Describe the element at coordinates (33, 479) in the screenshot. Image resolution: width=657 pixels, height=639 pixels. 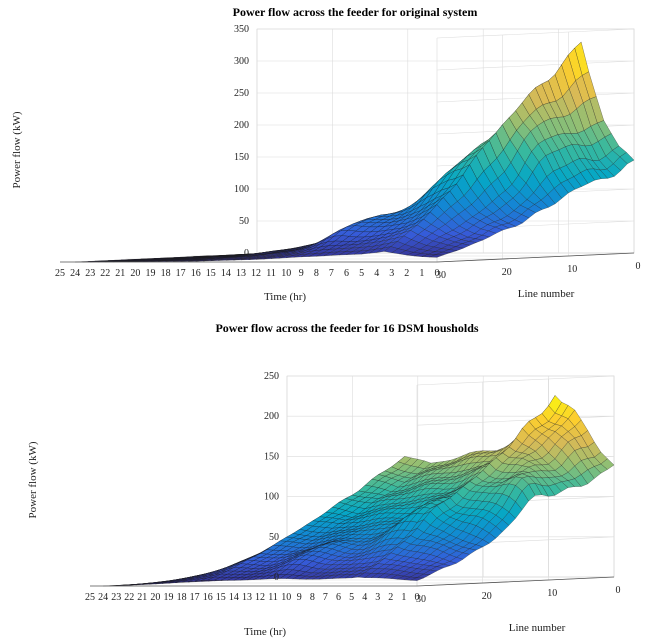
I see `zlabel-bottom: Power flow (kW)` at that location.